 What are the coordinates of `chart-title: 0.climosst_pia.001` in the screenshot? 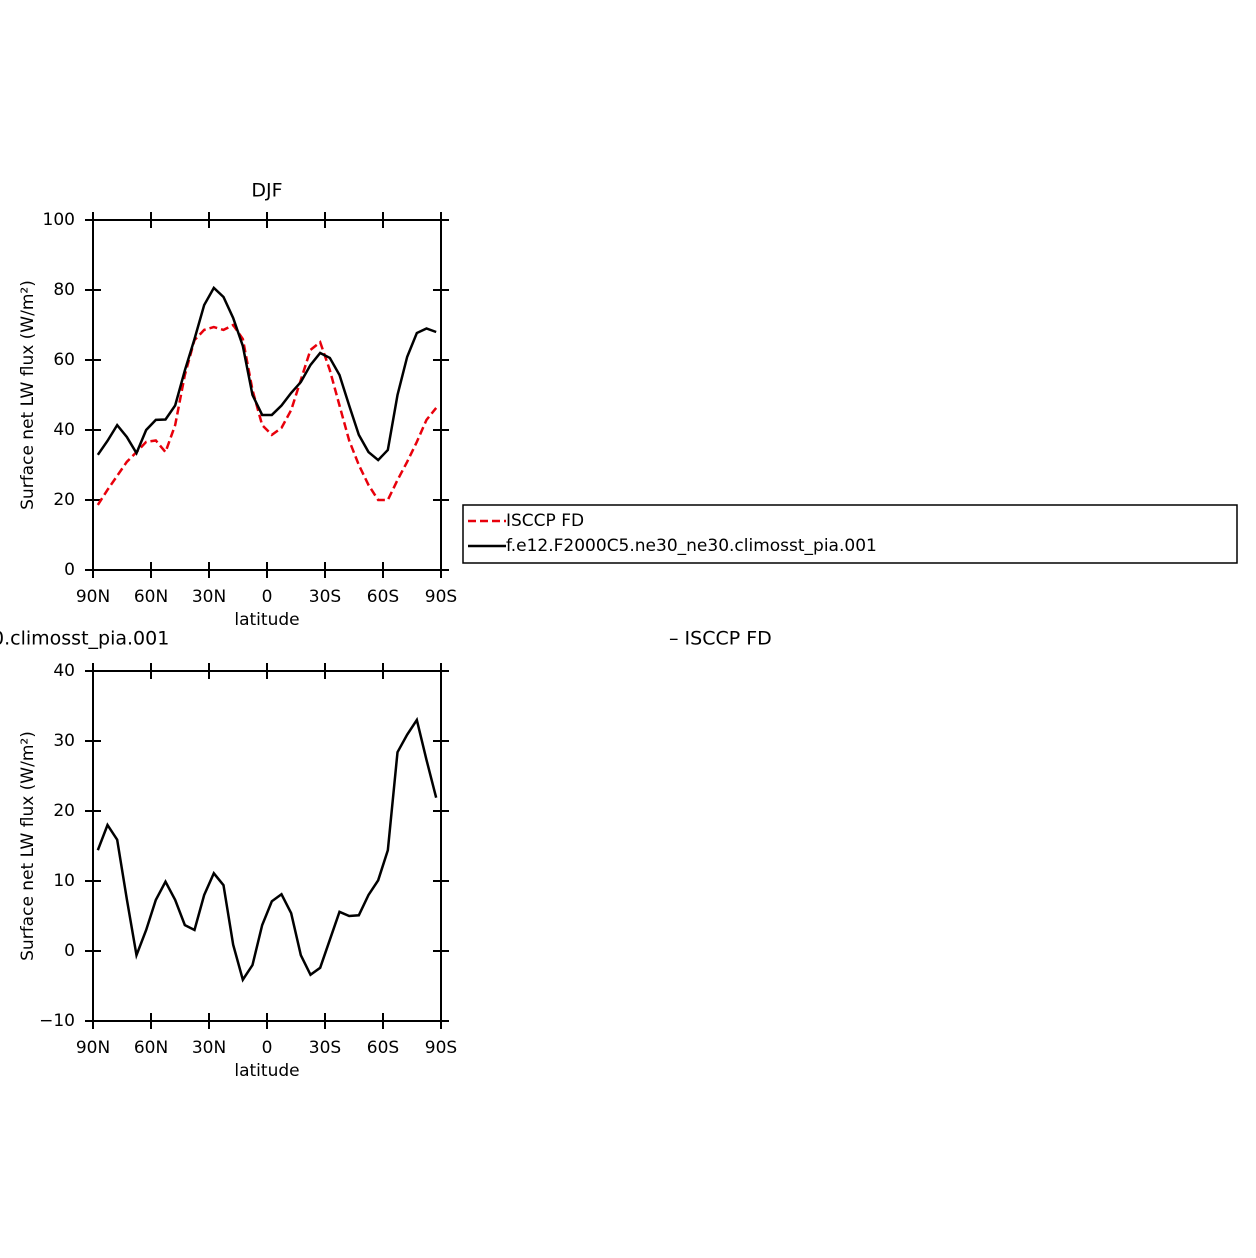 It's located at (84, 639).